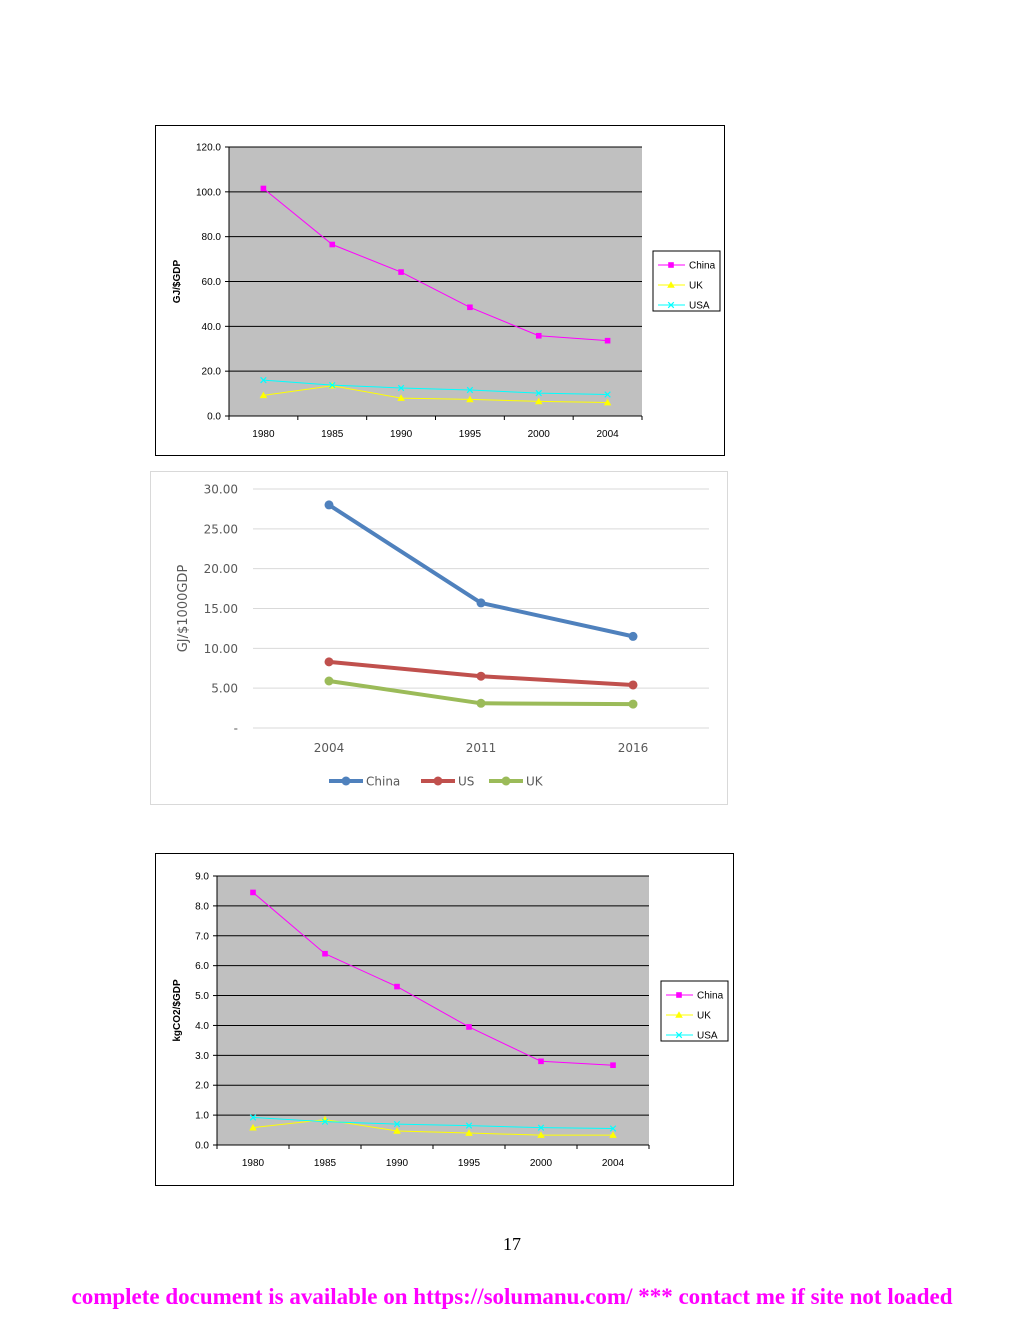 The width and height of the screenshot is (1024, 1325). I want to click on chart1-legend-marker-china, so click(671, 265).